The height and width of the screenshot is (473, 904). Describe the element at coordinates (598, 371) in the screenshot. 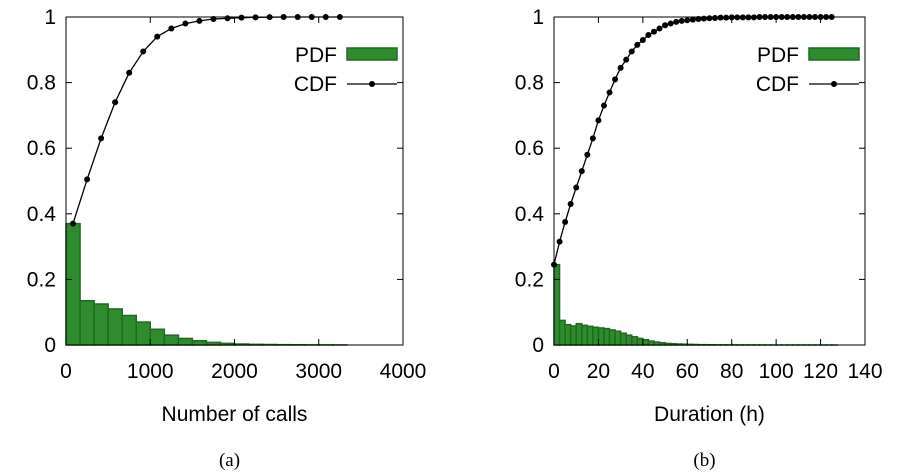

I see `x-tick-label: 20` at that location.